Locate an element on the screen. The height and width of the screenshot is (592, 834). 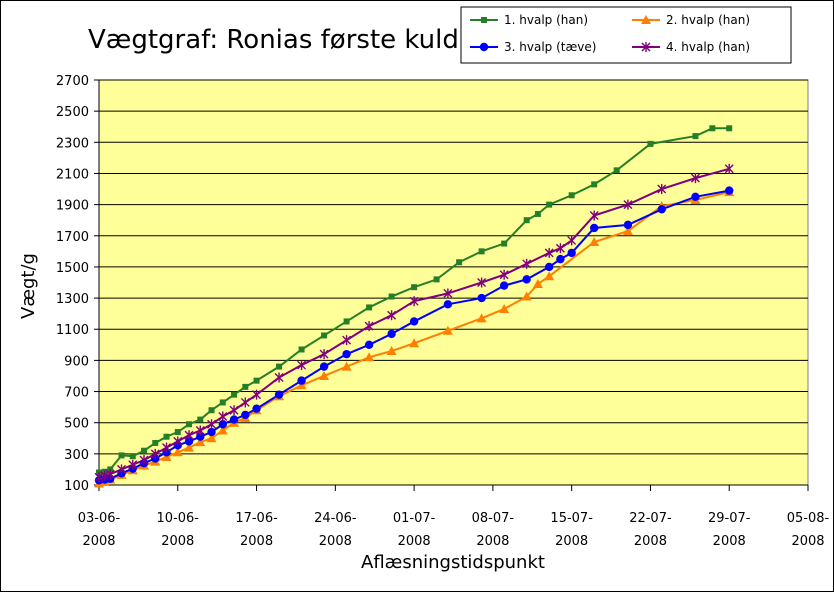
x-tick-label: 03-06- is located at coordinates (99, 518).